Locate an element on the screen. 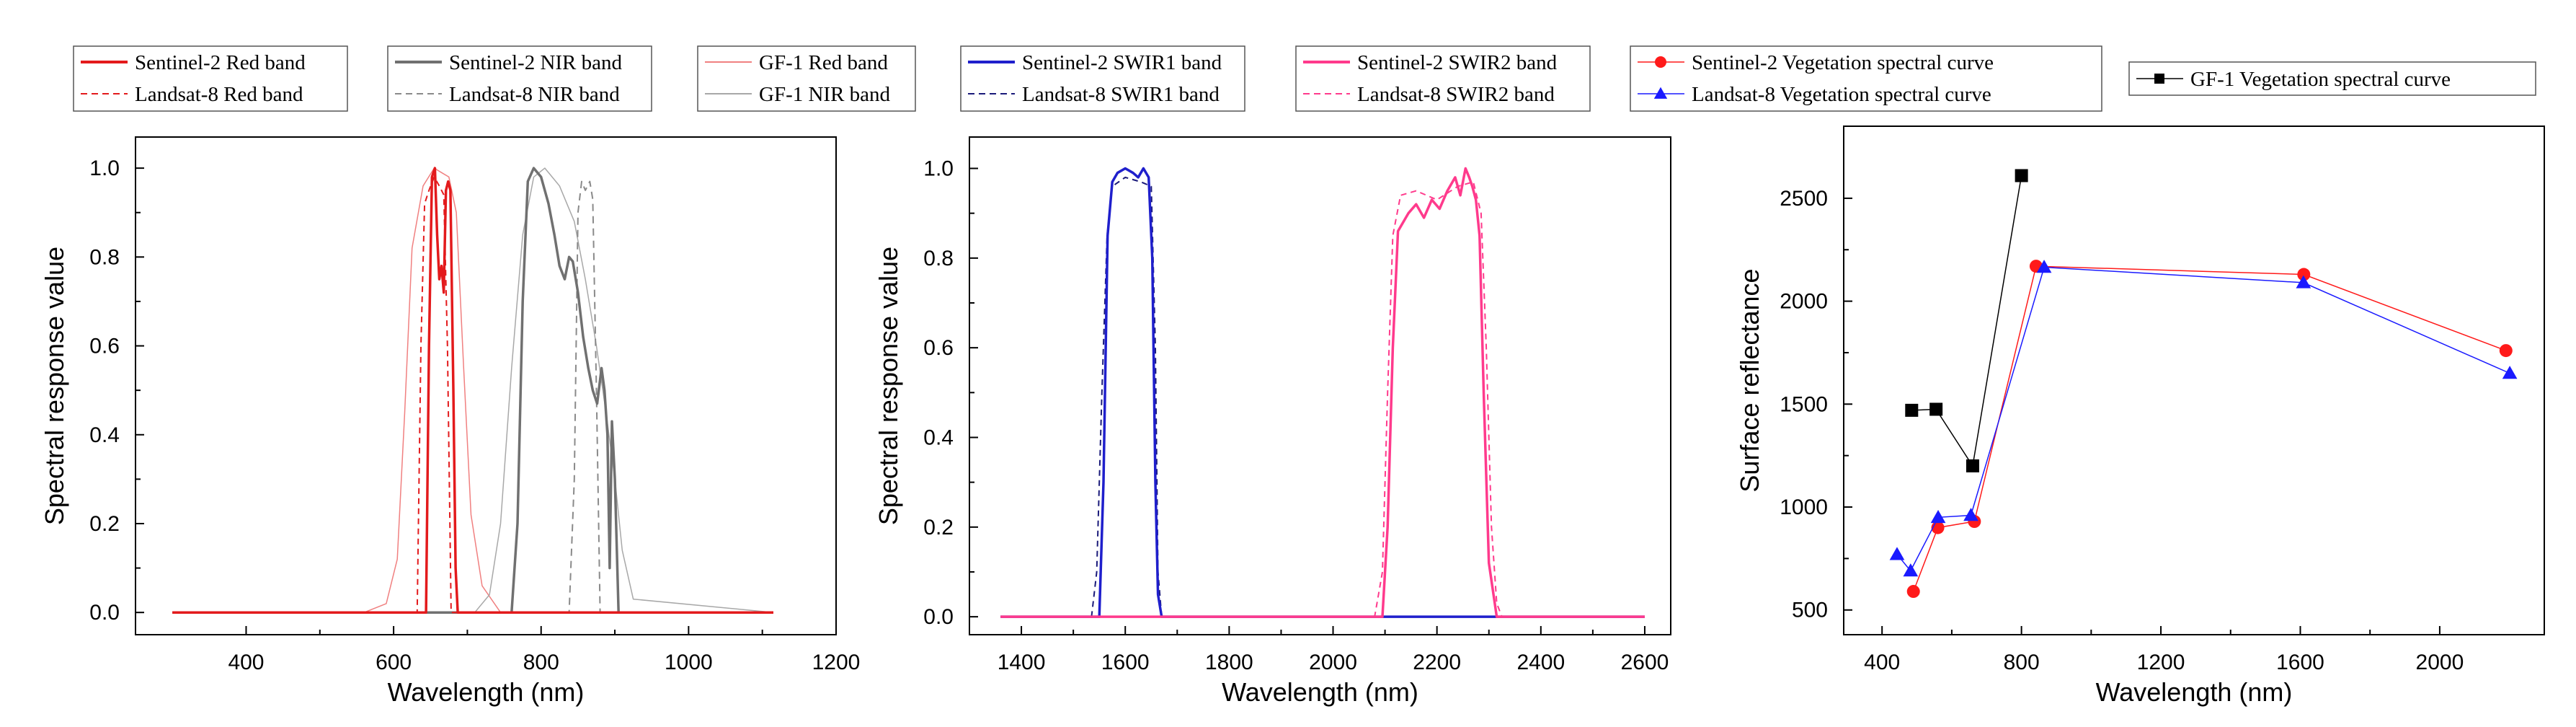 This screenshot has width=2576, height=727. legend-label: Sentinel-2 SWIR2 band is located at coordinates (1457, 62).